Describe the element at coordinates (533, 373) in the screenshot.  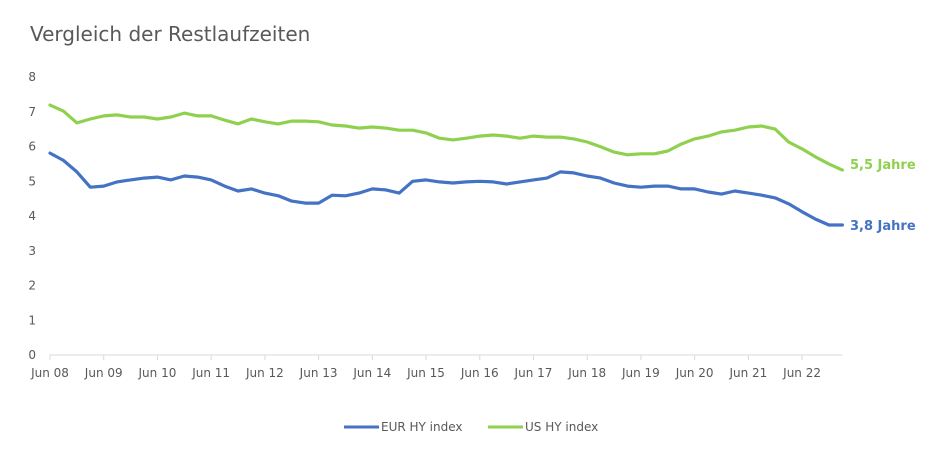
I see `x-tick-label: Jun 17` at that location.